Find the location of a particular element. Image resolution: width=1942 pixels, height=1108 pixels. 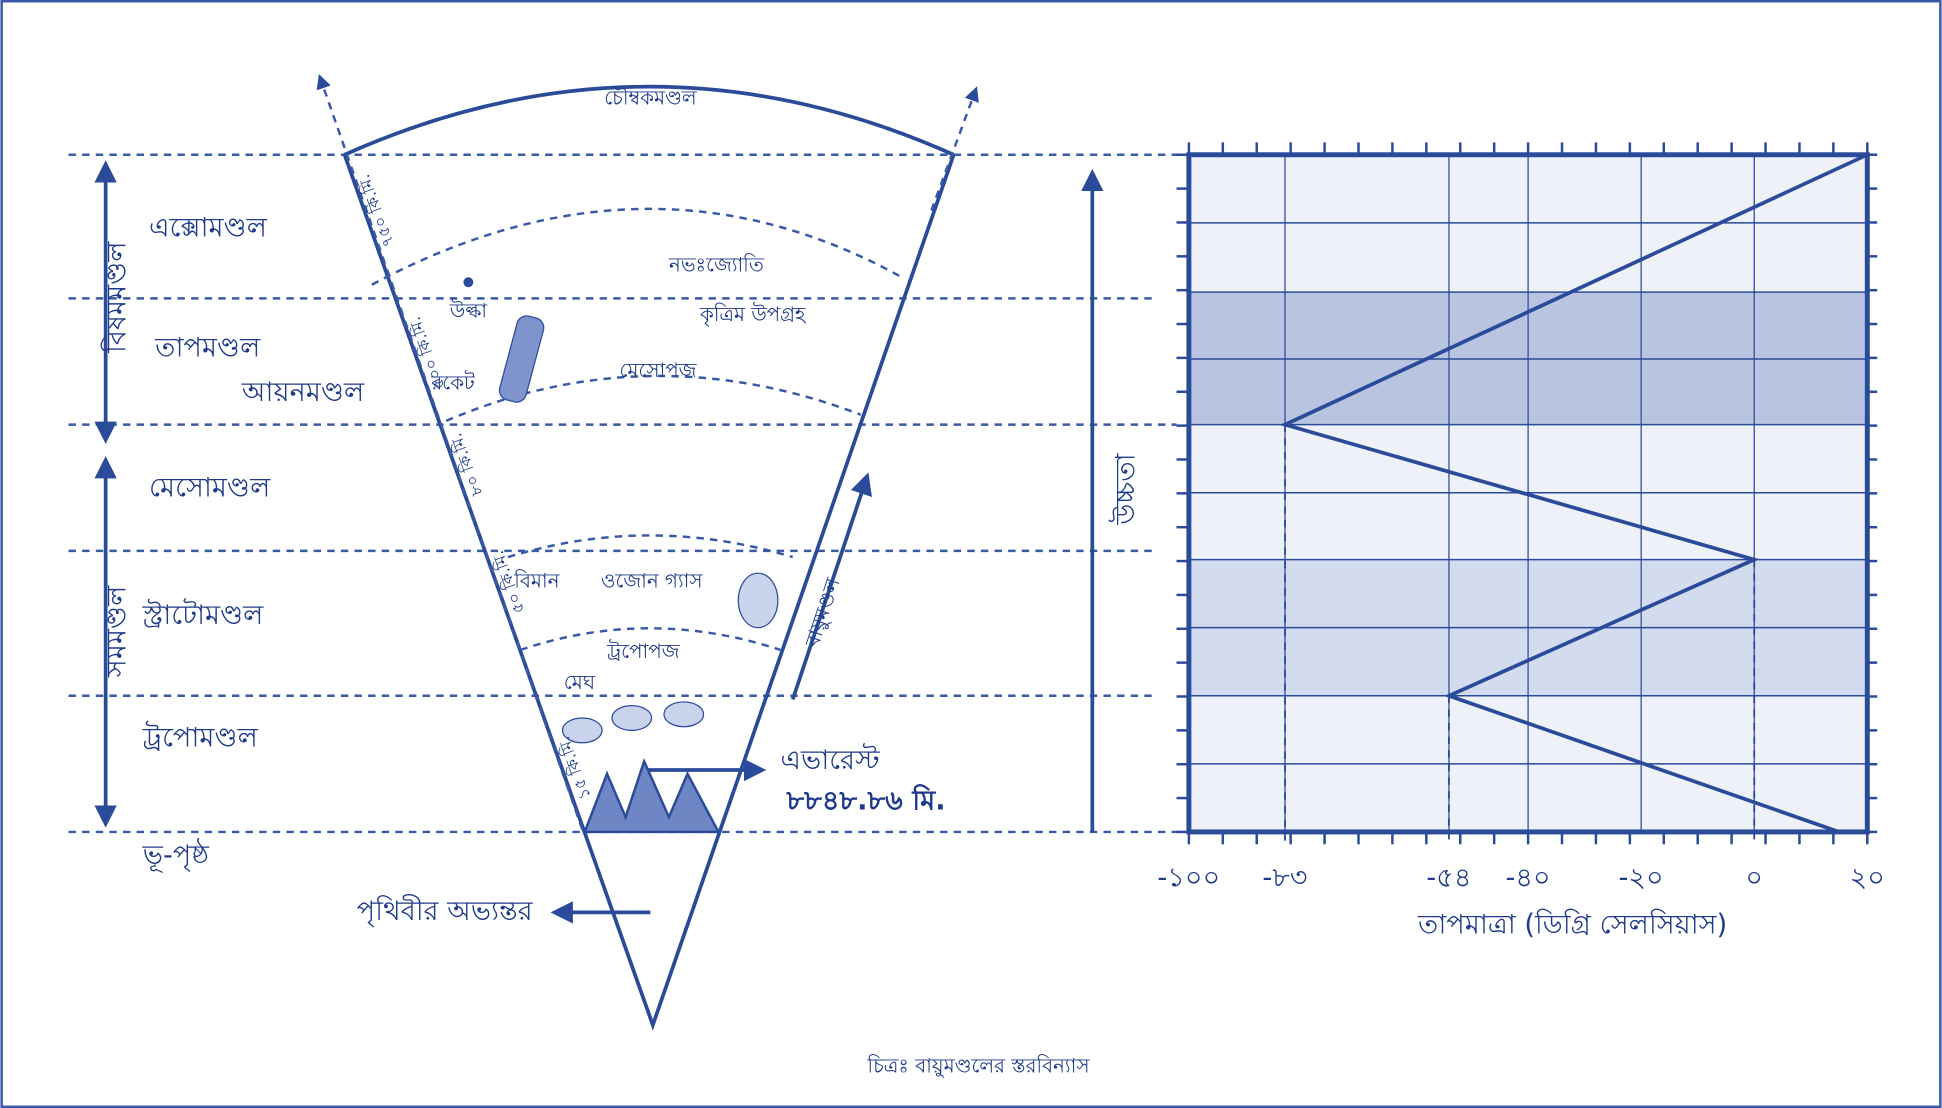

layer-label: স্ট্রাটোমণ্ডল is located at coordinates (203, 614).